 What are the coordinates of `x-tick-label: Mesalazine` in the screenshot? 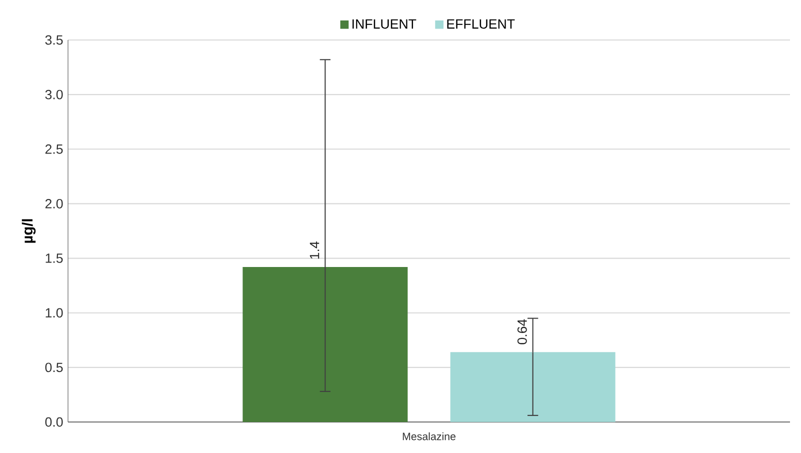 It's located at (429, 436).